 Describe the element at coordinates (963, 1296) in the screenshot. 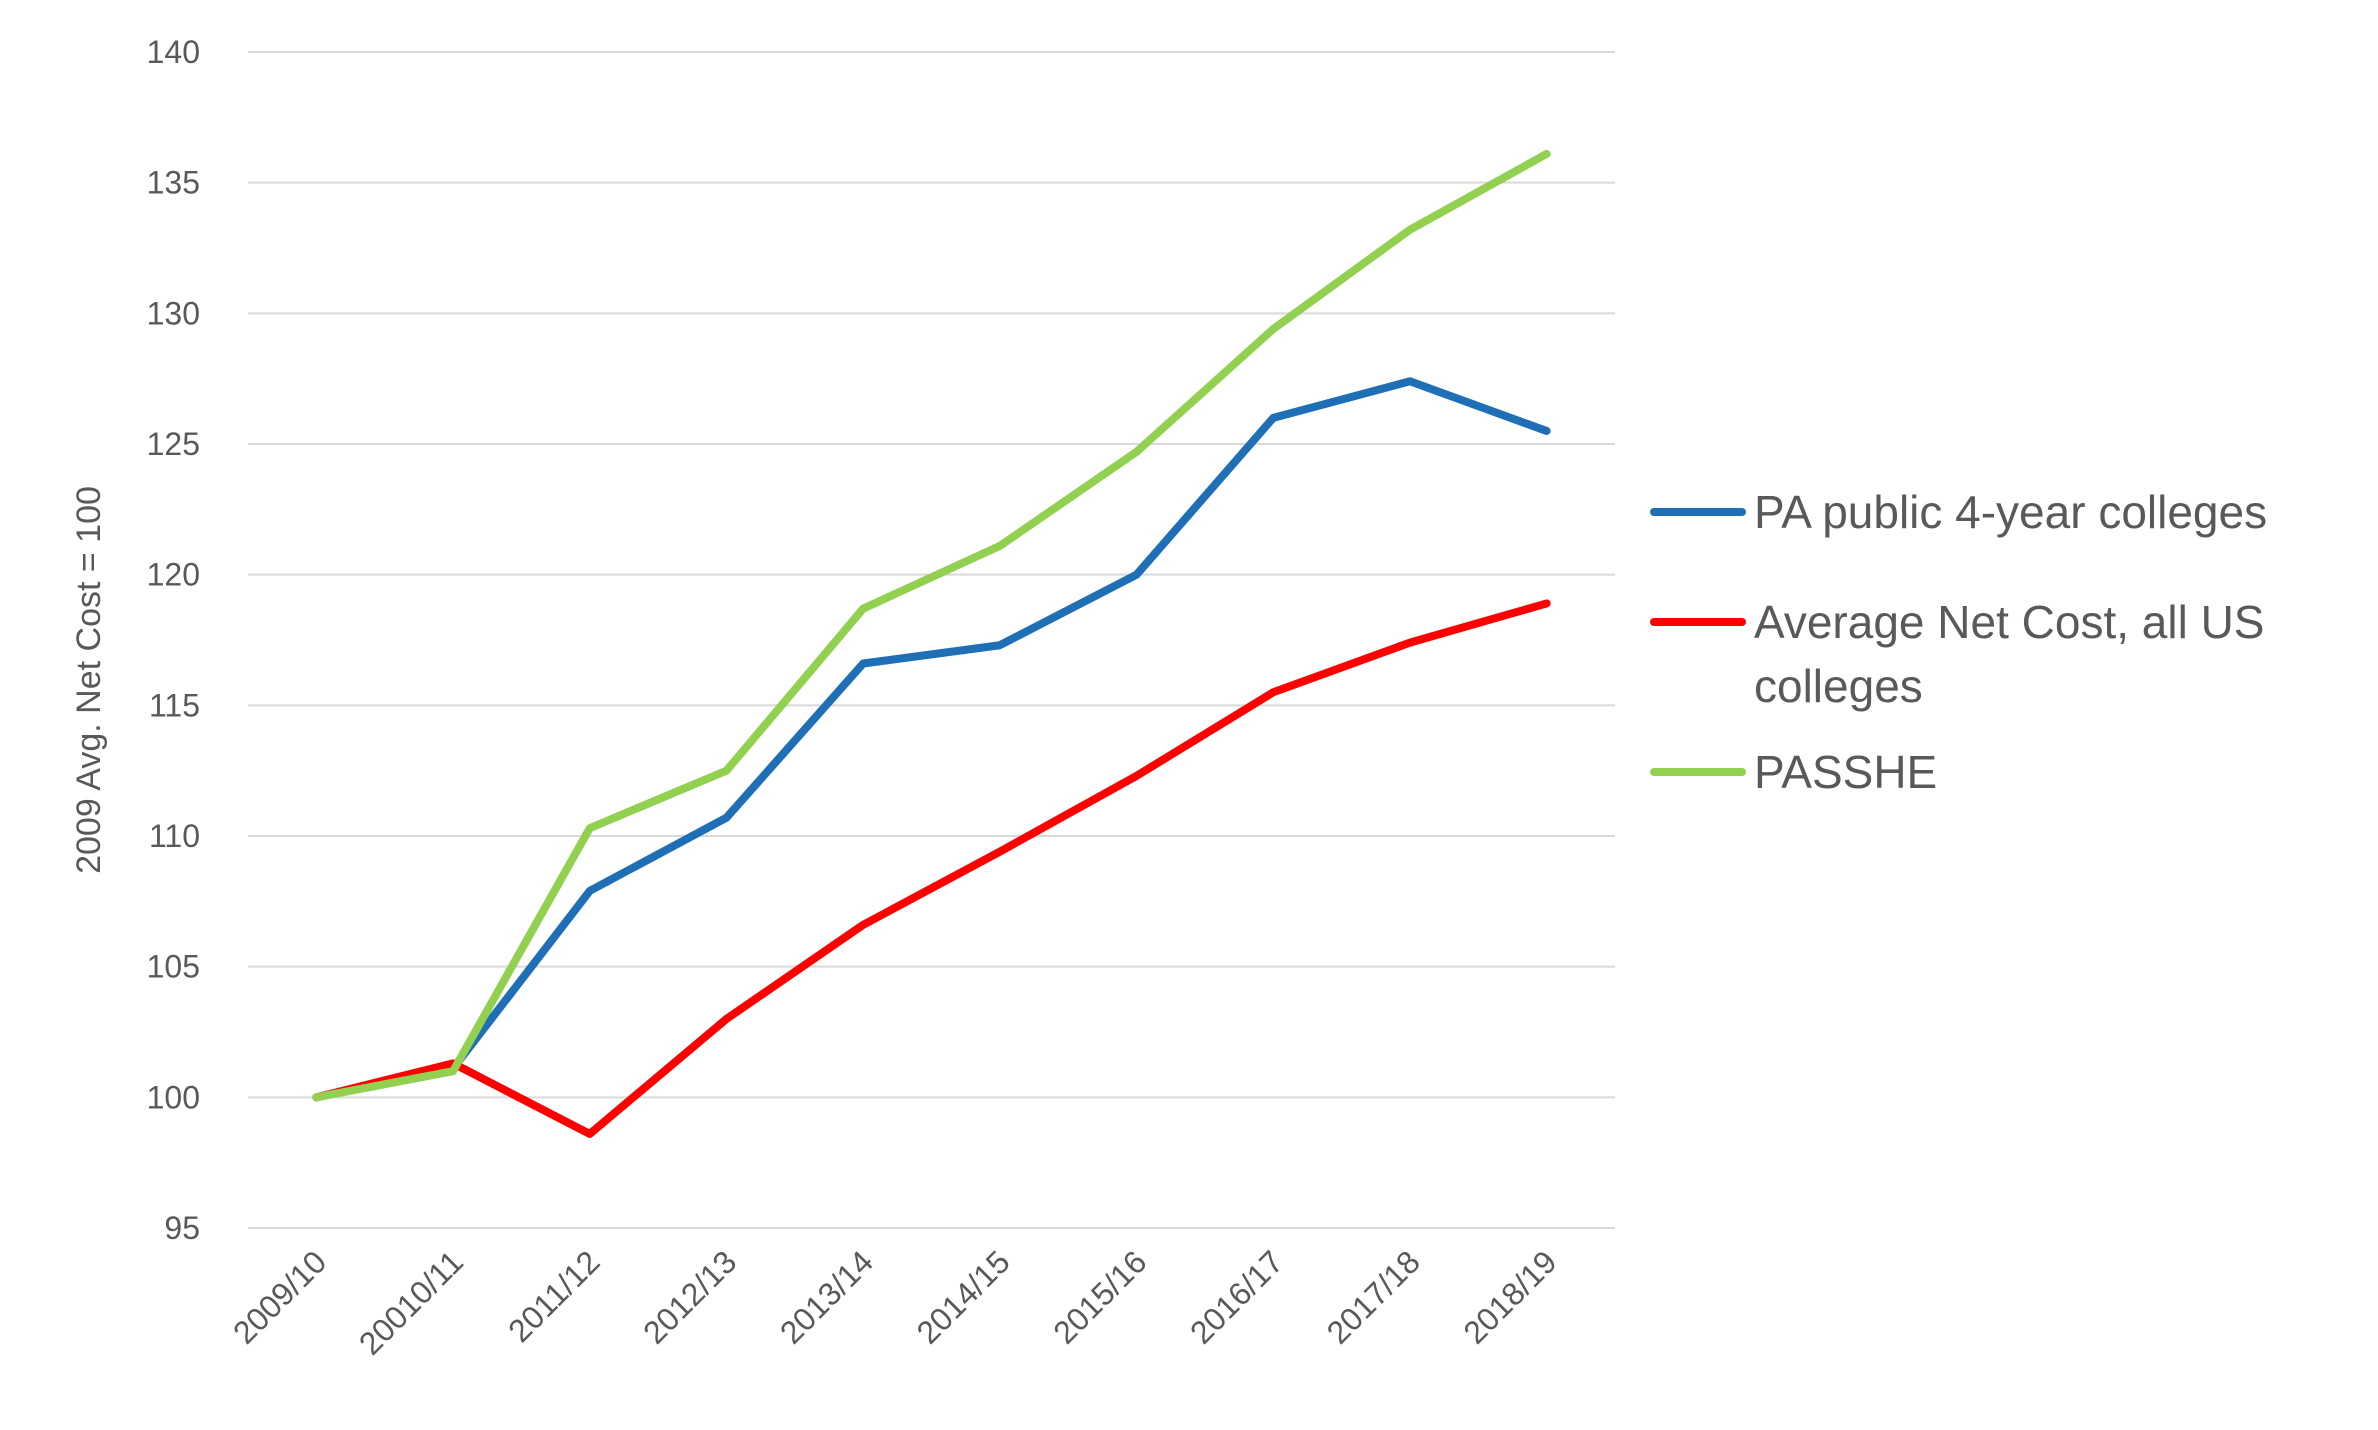

I see `x-tick-label: 2014/15` at that location.